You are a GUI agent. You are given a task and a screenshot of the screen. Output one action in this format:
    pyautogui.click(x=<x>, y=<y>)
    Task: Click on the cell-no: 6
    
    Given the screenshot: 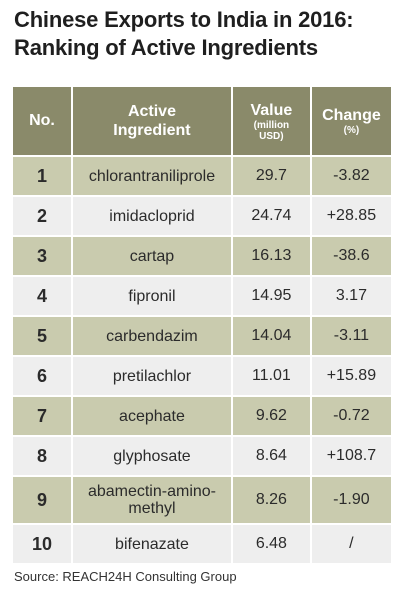 What is the action you would take?
    pyautogui.click(x=42, y=376)
    